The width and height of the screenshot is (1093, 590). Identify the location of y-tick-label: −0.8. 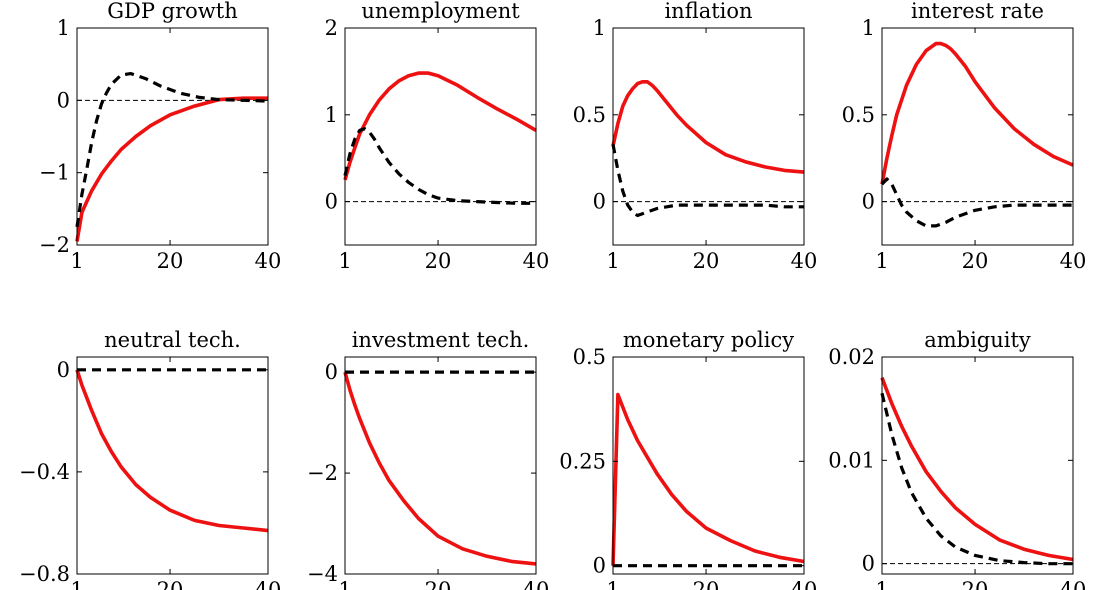
(44, 574).